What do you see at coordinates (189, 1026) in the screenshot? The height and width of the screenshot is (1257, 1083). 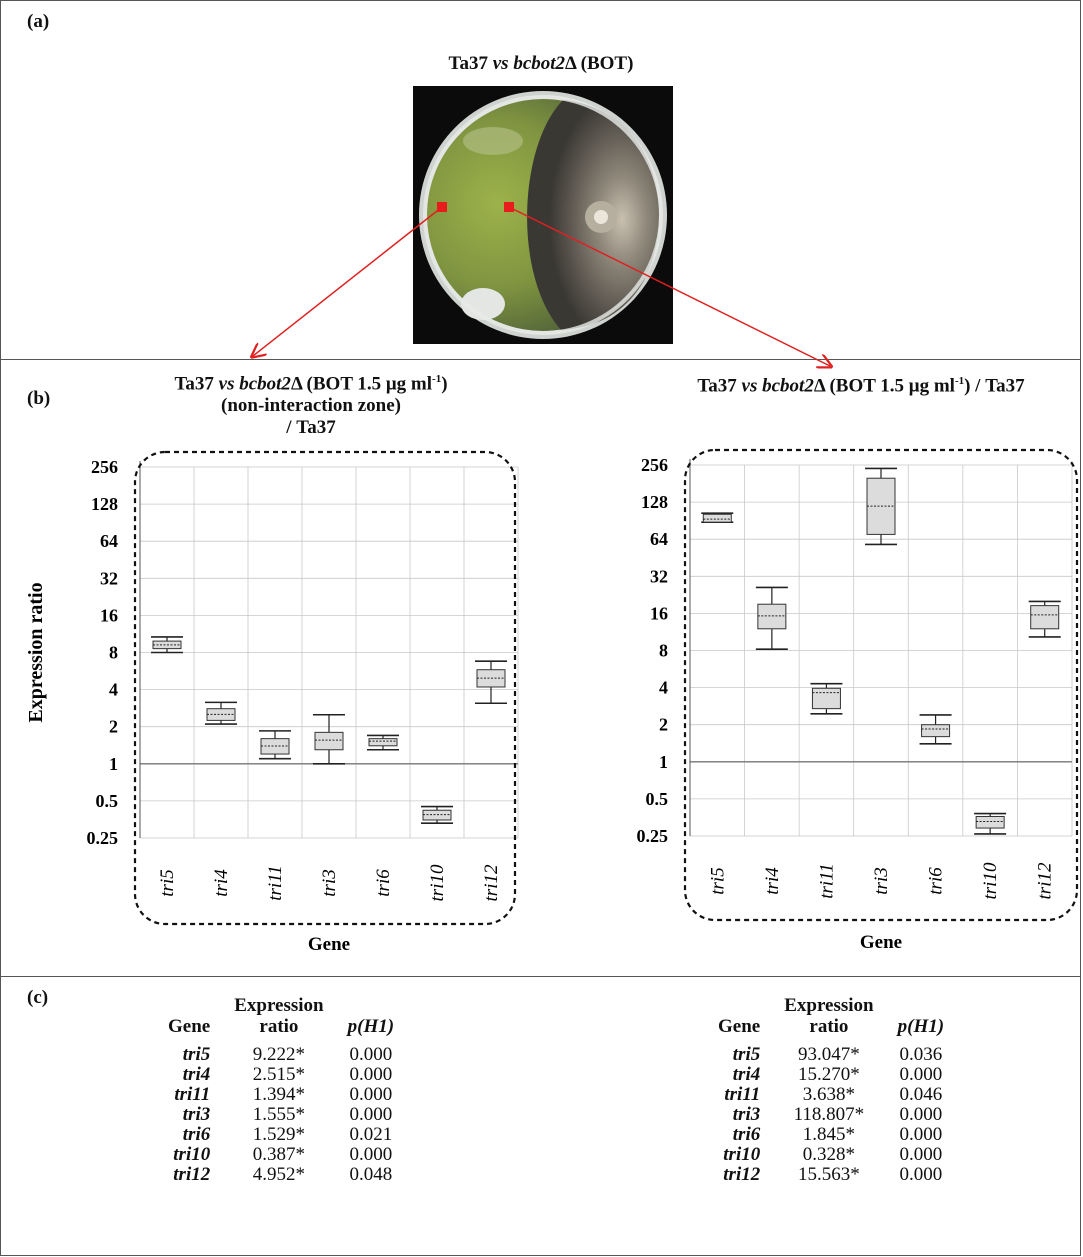 I see `gene-header: Gene` at bounding box center [189, 1026].